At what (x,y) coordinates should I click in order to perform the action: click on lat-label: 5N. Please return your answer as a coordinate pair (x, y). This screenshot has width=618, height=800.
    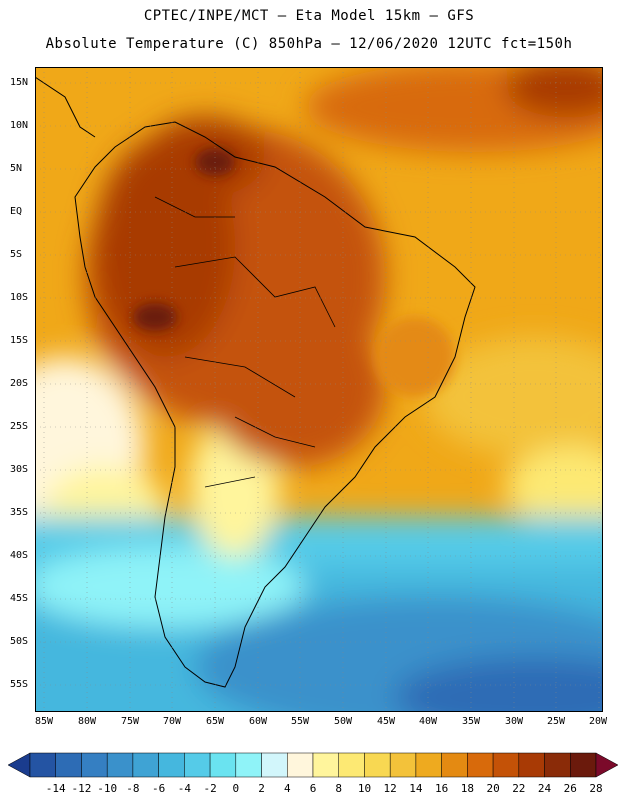
    Looking at the image, I should click on (16, 168).